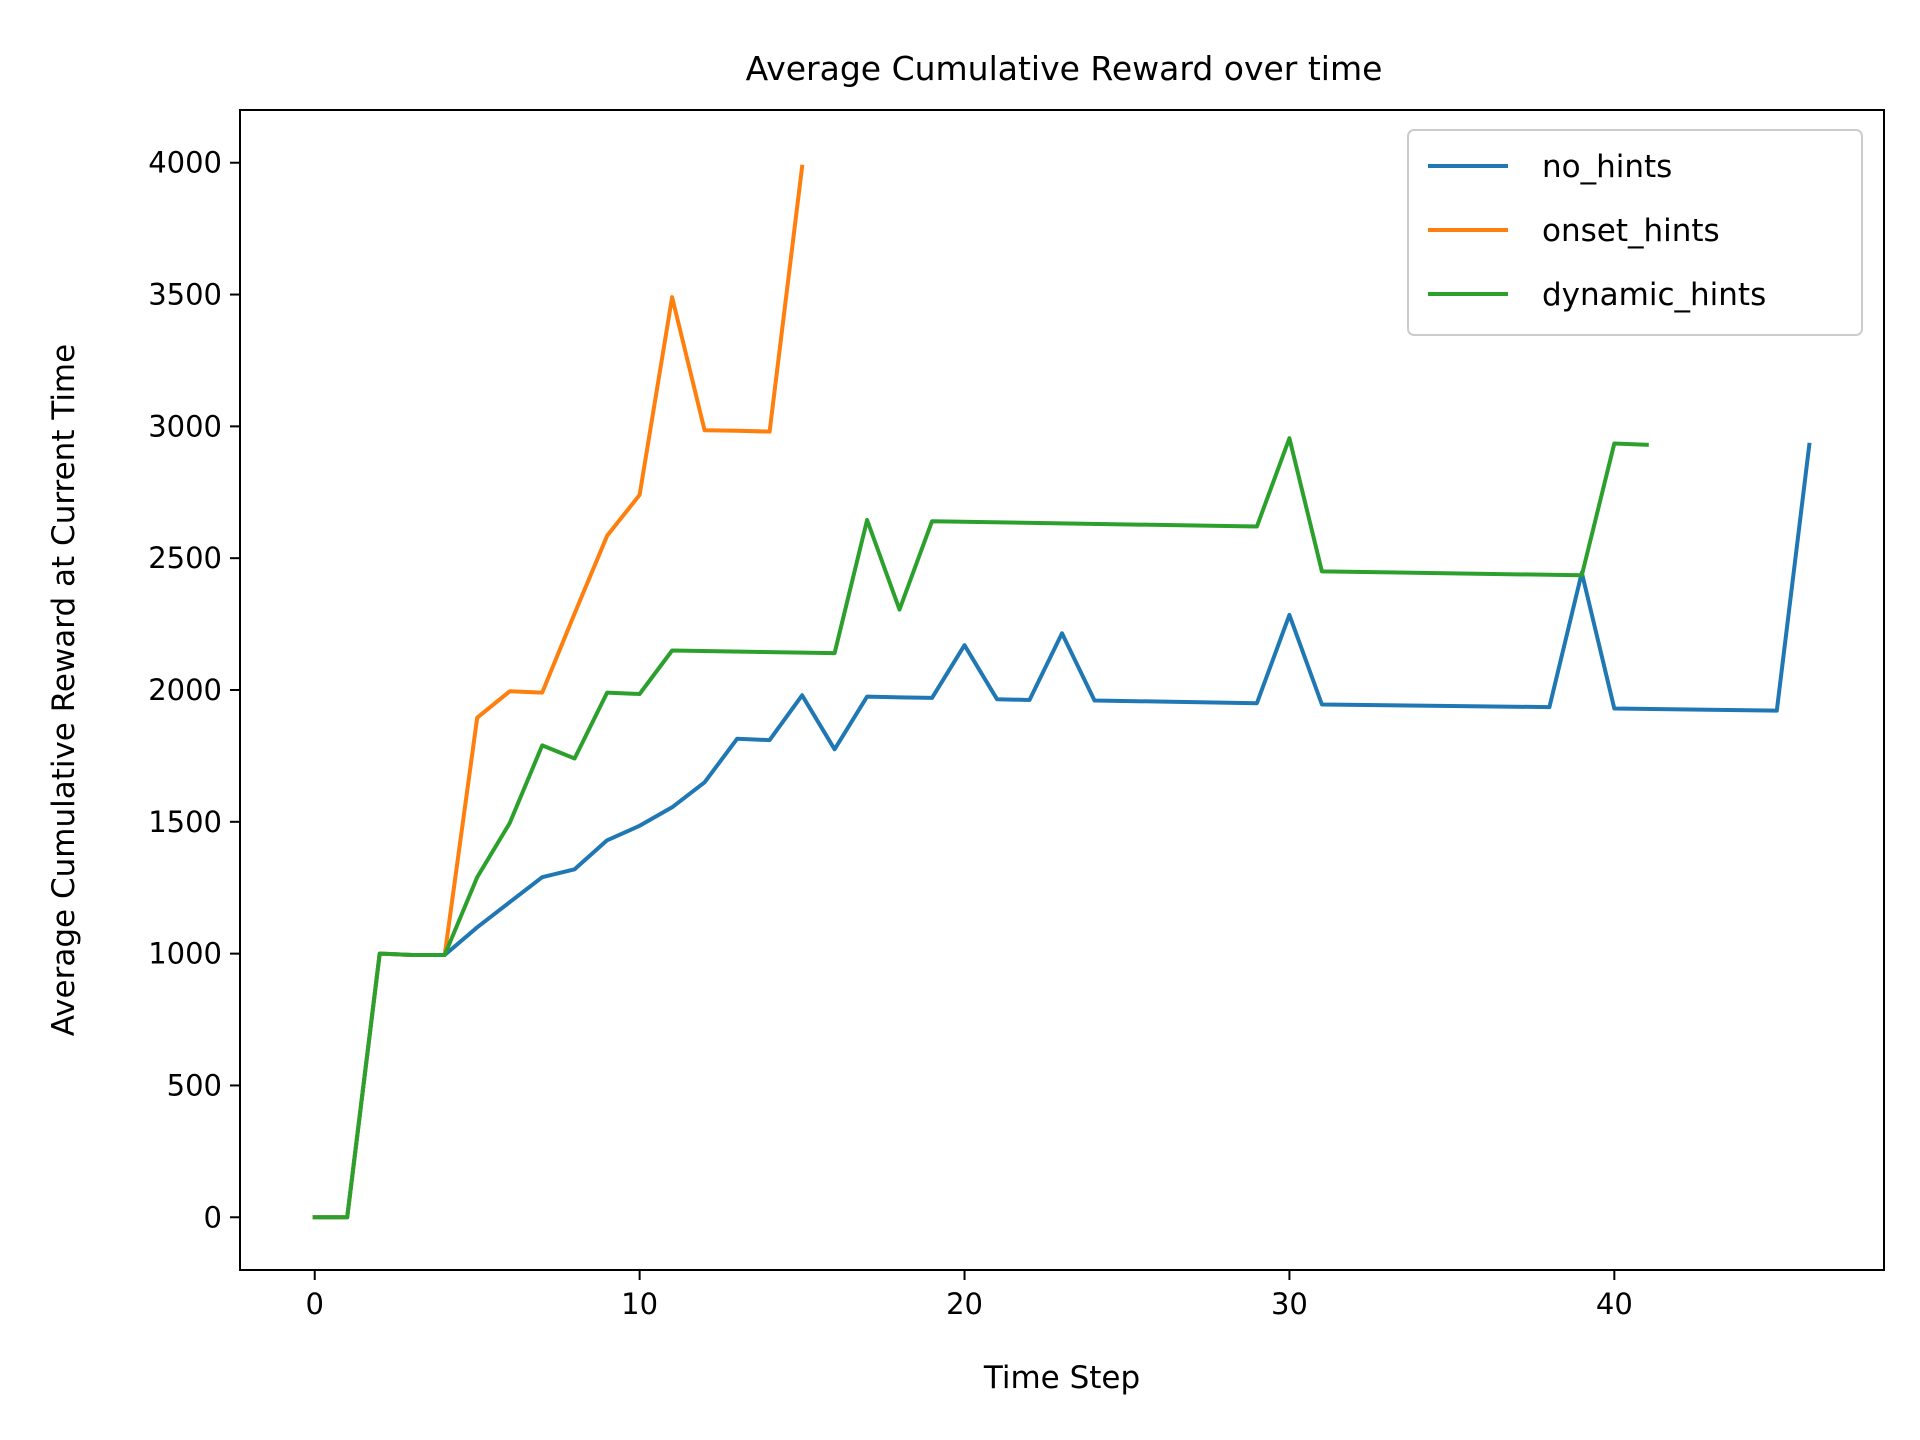  What do you see at coordinates (1064, 68) in the screenshot?
I see `chart-title: Average Cumulative Reward over time` at bounding box center [1064, 68].